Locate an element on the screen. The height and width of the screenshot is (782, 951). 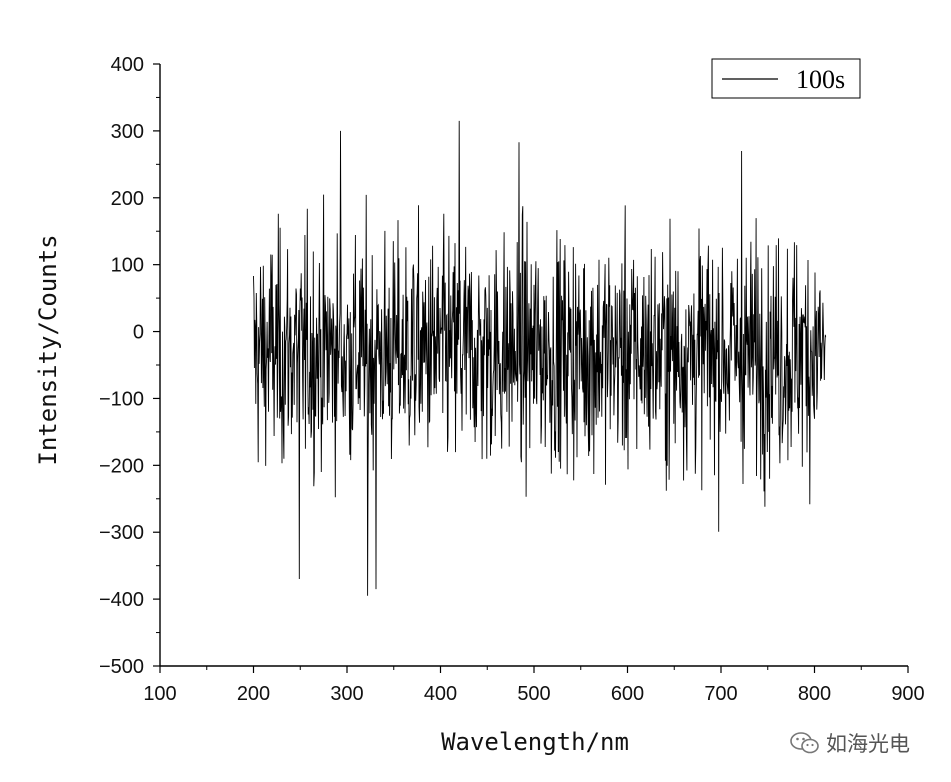
y-tick-label: 100 is located at coordinates (127, 266).